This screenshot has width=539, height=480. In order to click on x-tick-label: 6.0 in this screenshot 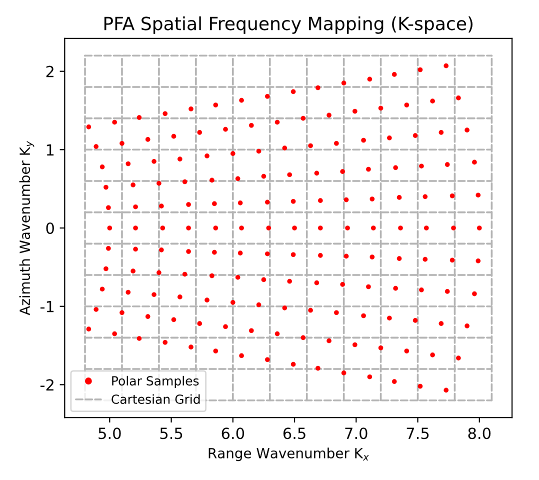, I will do `click(233, 434)`.